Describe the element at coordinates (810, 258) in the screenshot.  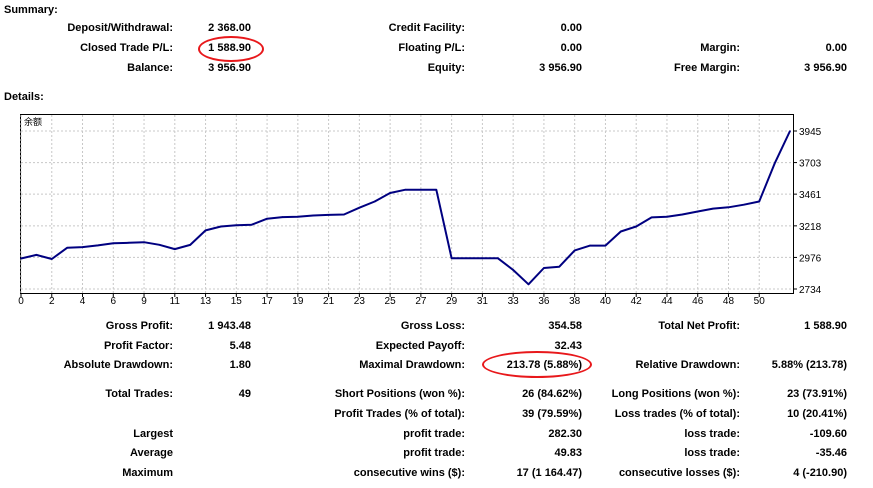
I see `y-tick-label: 2976` at that location.